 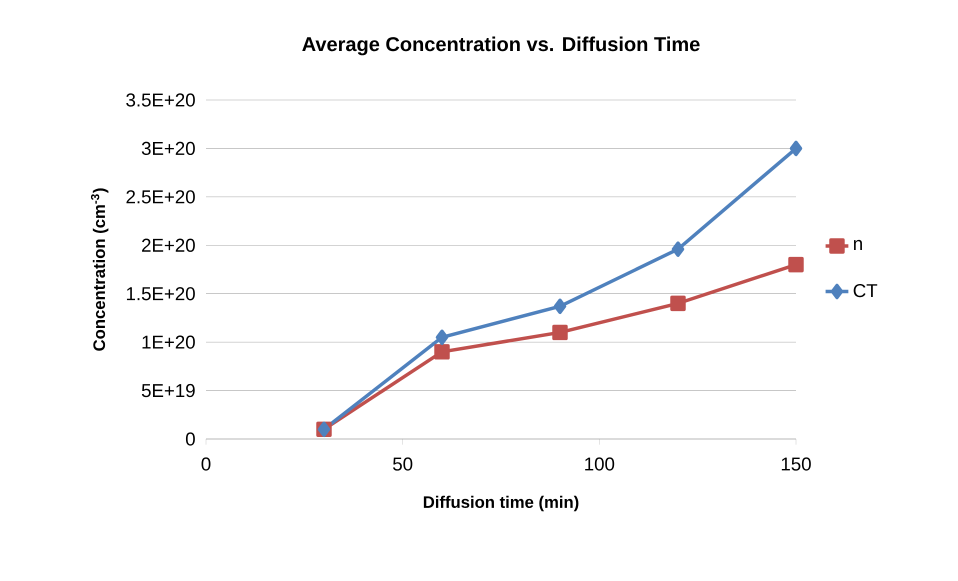 What do you see at coordinates (206, 464) in the screenshot?
I see `x-tick-label: 0` at bounding box center [206, 464].